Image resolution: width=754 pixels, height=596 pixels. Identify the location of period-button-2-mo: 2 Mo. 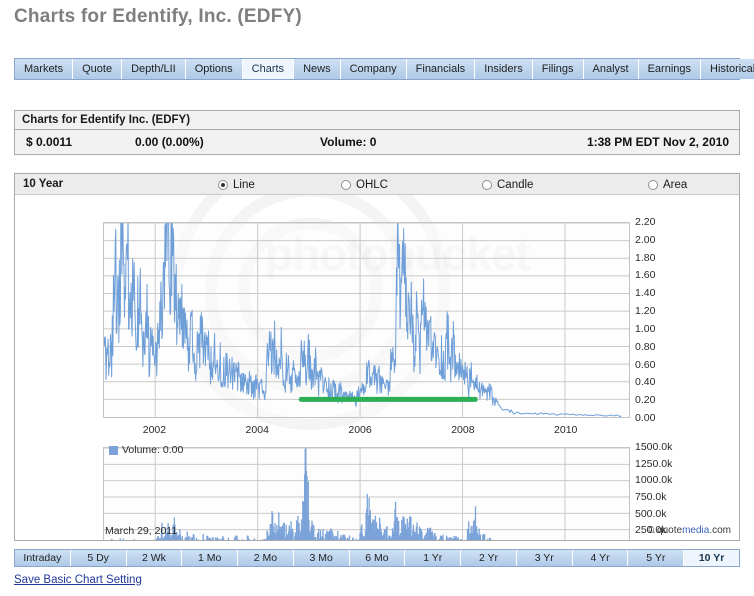
(266, 558).